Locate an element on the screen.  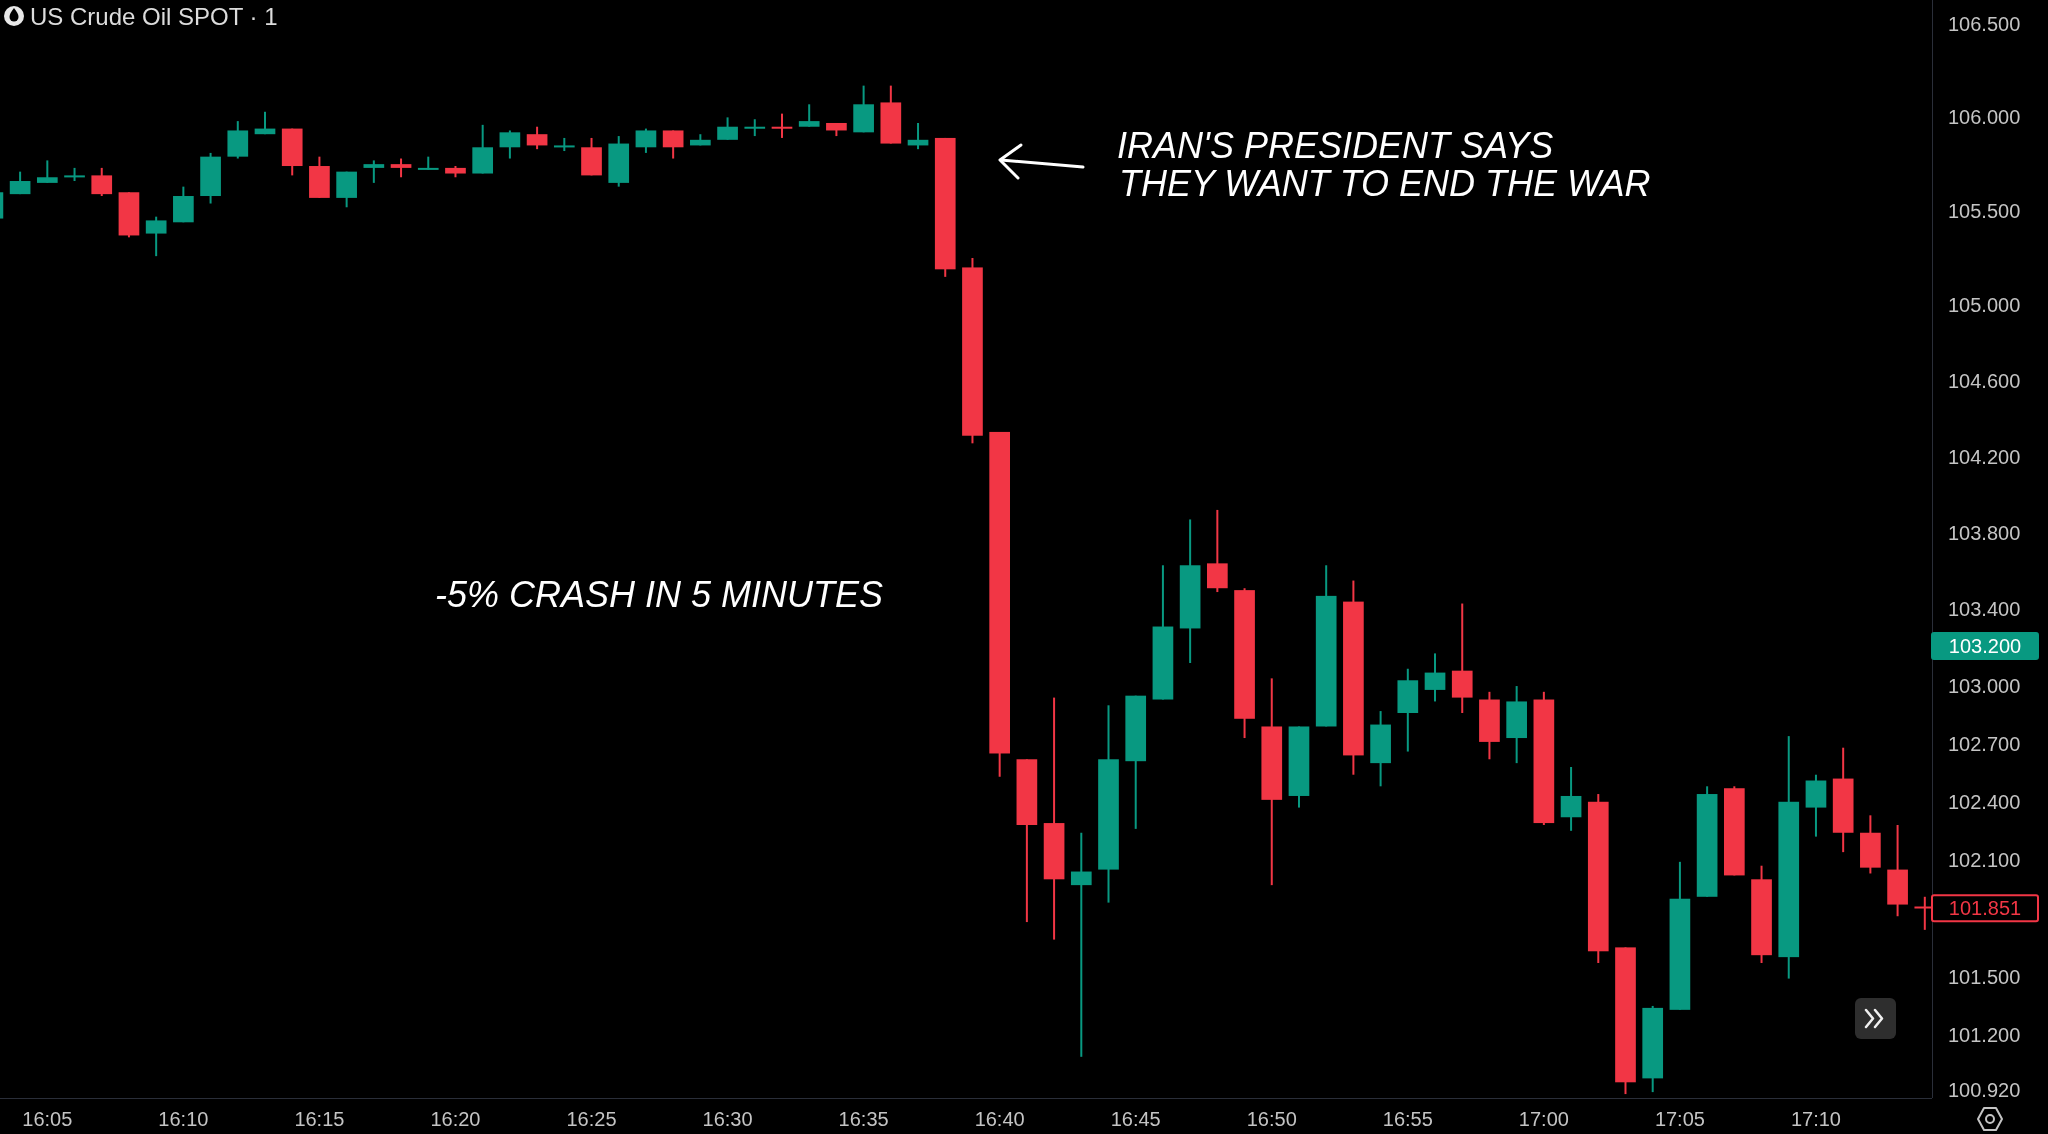
y-tick-label: 104.600 is located at coordinates (1984, 380).